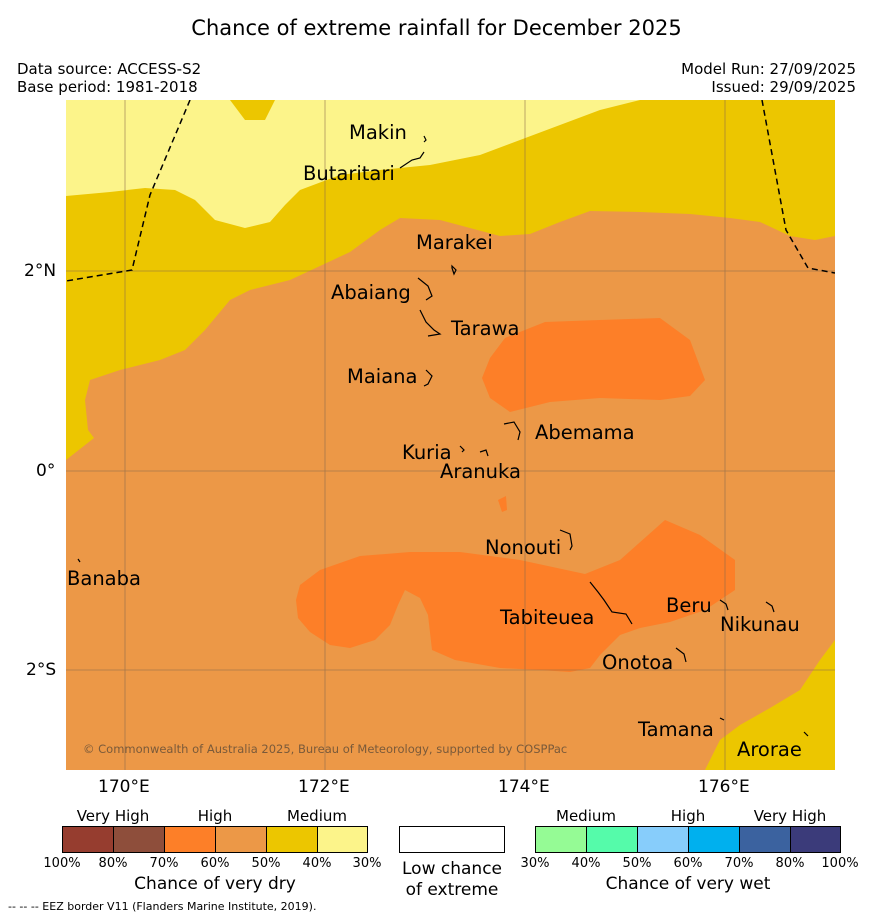 The image size is (873, 919). Describe the element at coordinates (676, 729) in the screenshot. I see `label-tamana: Tamana` at that location.